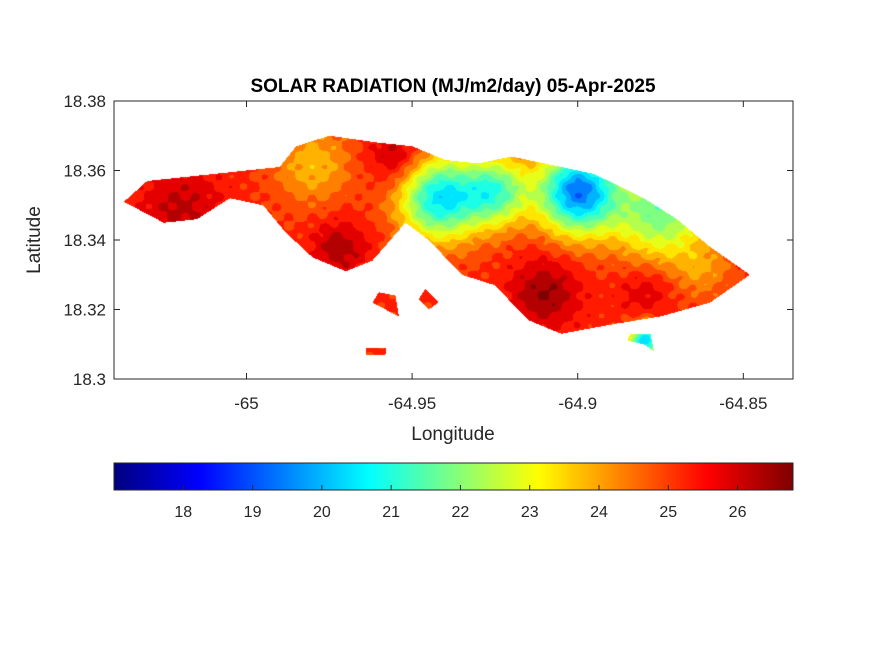  What do you see at coordinates (668, 512) in the screenshot?
I see `colorbar-tick-label: 25` at bounding box center [668, 512].